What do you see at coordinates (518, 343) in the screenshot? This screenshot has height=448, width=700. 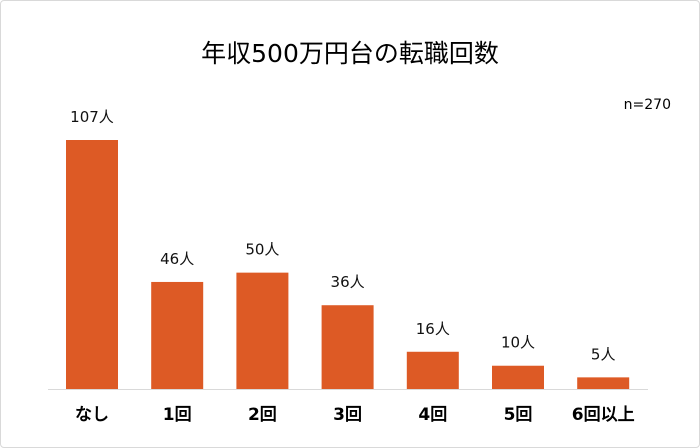 I see `data-label-5: 10人` at bounding box center [518, 343].